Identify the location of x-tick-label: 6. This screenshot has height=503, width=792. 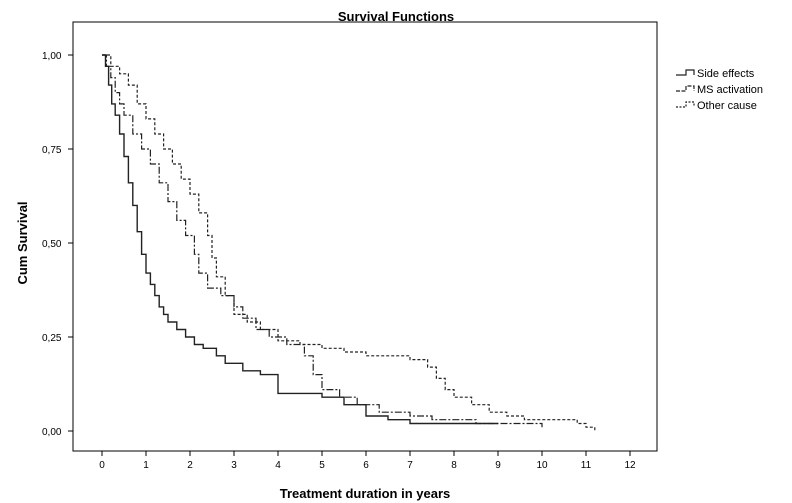
(366, 465).